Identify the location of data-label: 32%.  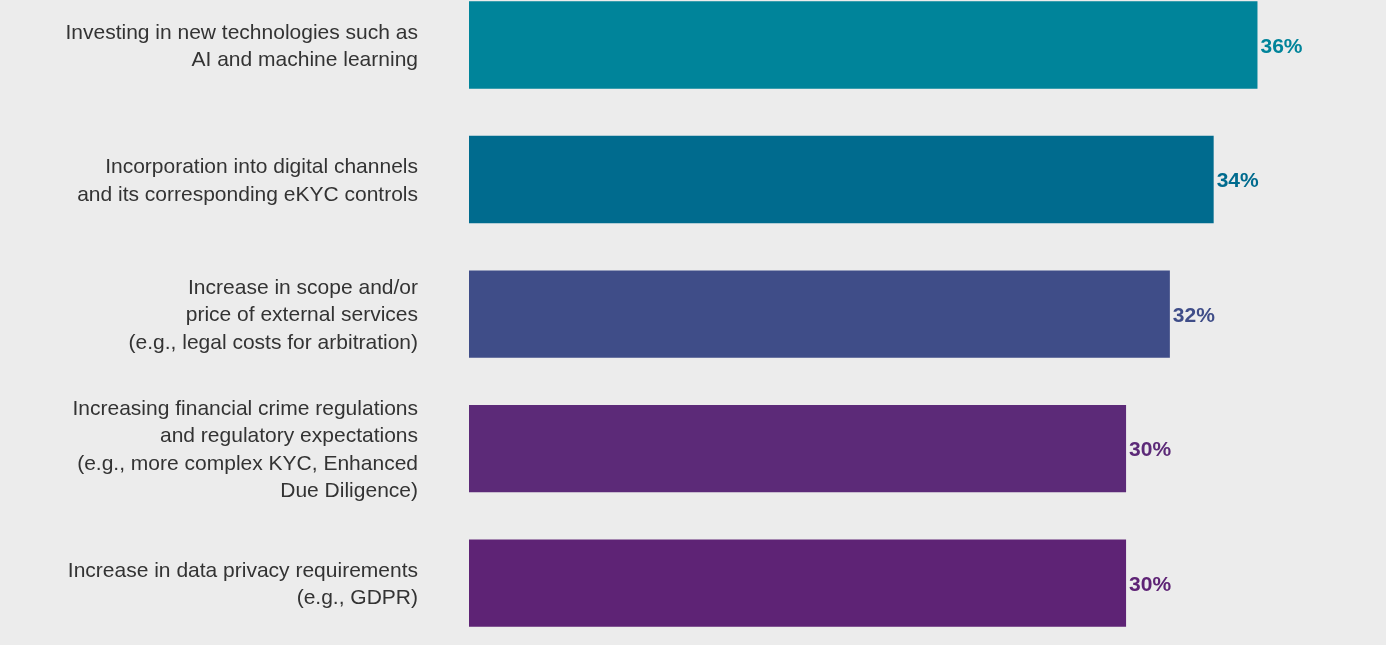
(1194, 314).